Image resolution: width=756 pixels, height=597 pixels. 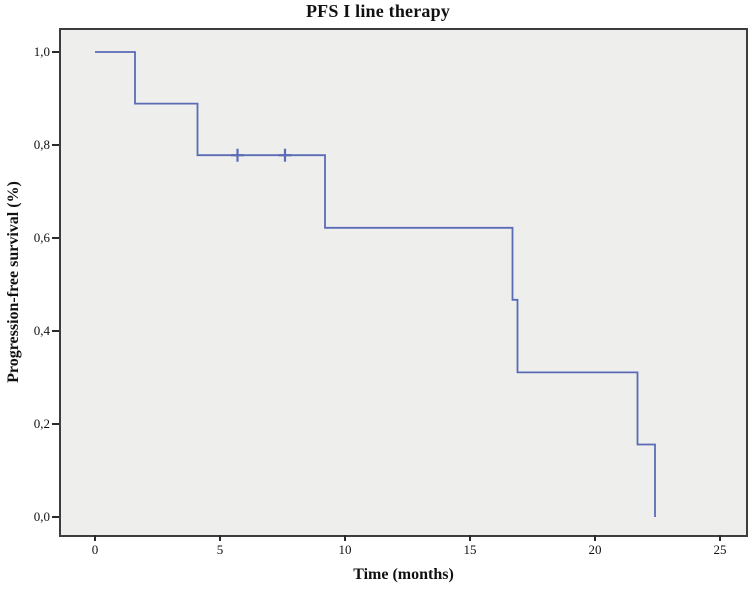 I want to click on y-tick-label: 0,0, so click(x=41, y=516).